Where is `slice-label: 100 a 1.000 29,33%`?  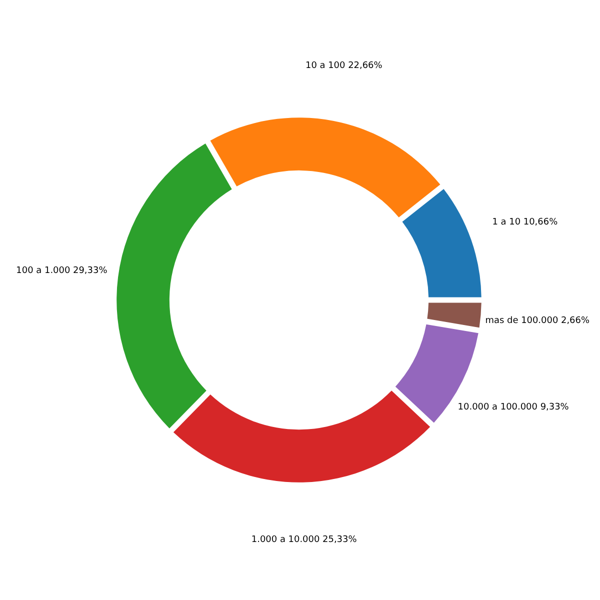 slice-label: 100 a 1.000 29,33% is located at coordinates (62, 271).